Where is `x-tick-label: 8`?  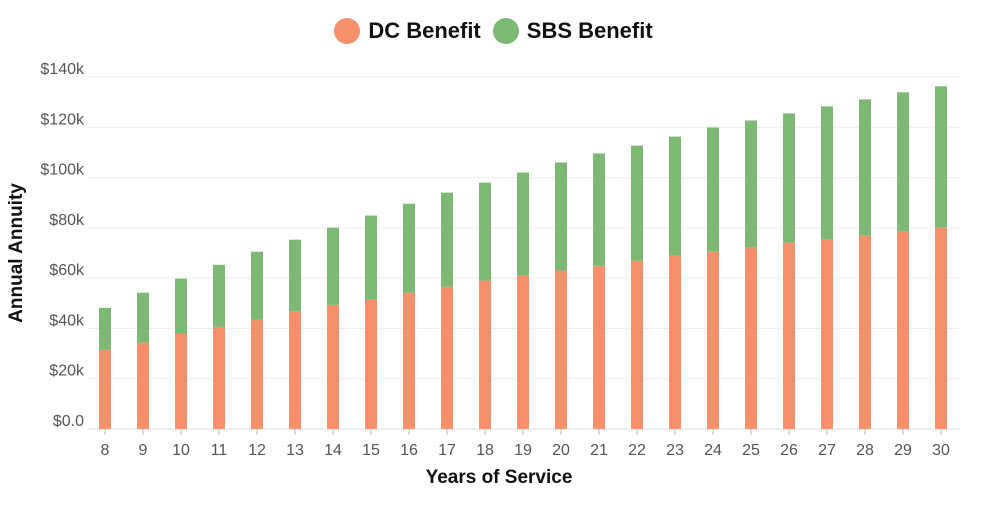 x-tick-label: 8 is located at coordinates (105, 450).